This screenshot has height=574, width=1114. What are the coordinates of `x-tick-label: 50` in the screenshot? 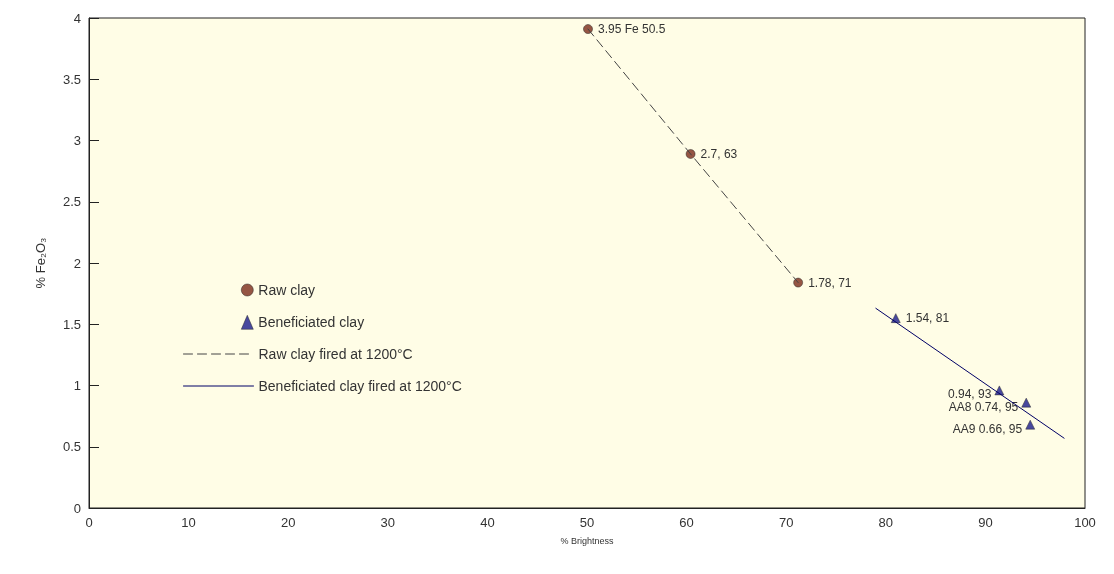 It's located at (587, 522).